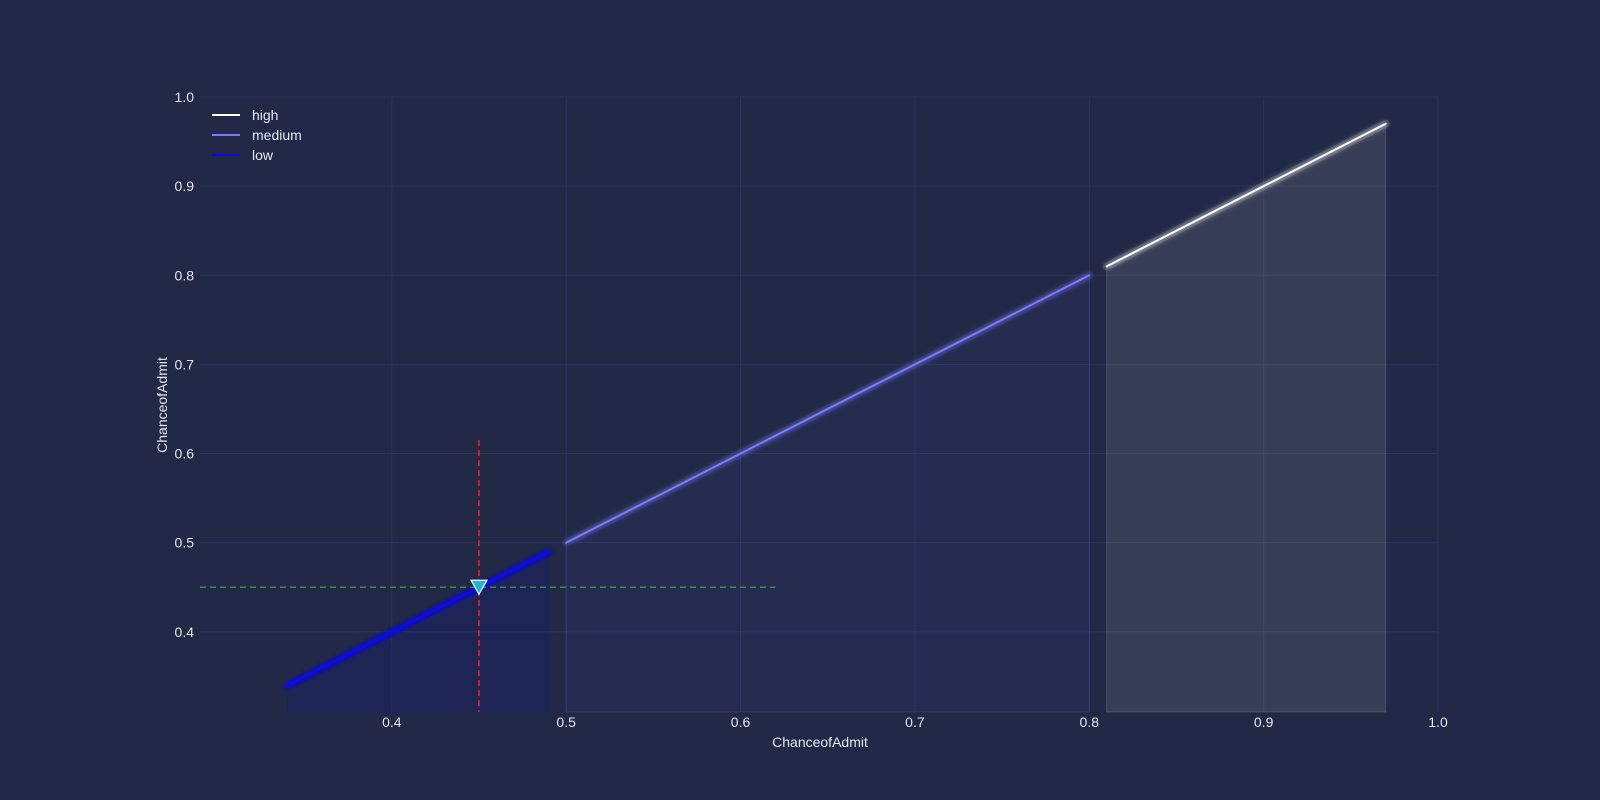 This screenshot has width=1600, height=800. I want to click on markers, so click(479, 587).